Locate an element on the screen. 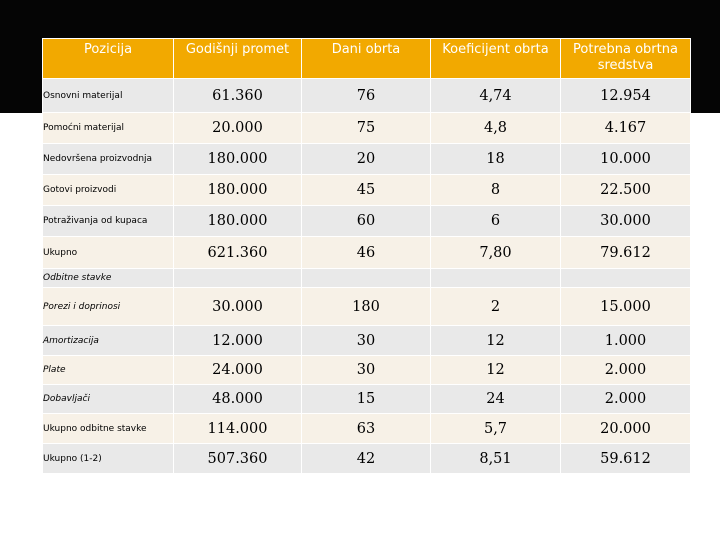 This screenshot has height=540, width=720. header-dani-obrta: Dani obrta is located at coordinates (366, 58).